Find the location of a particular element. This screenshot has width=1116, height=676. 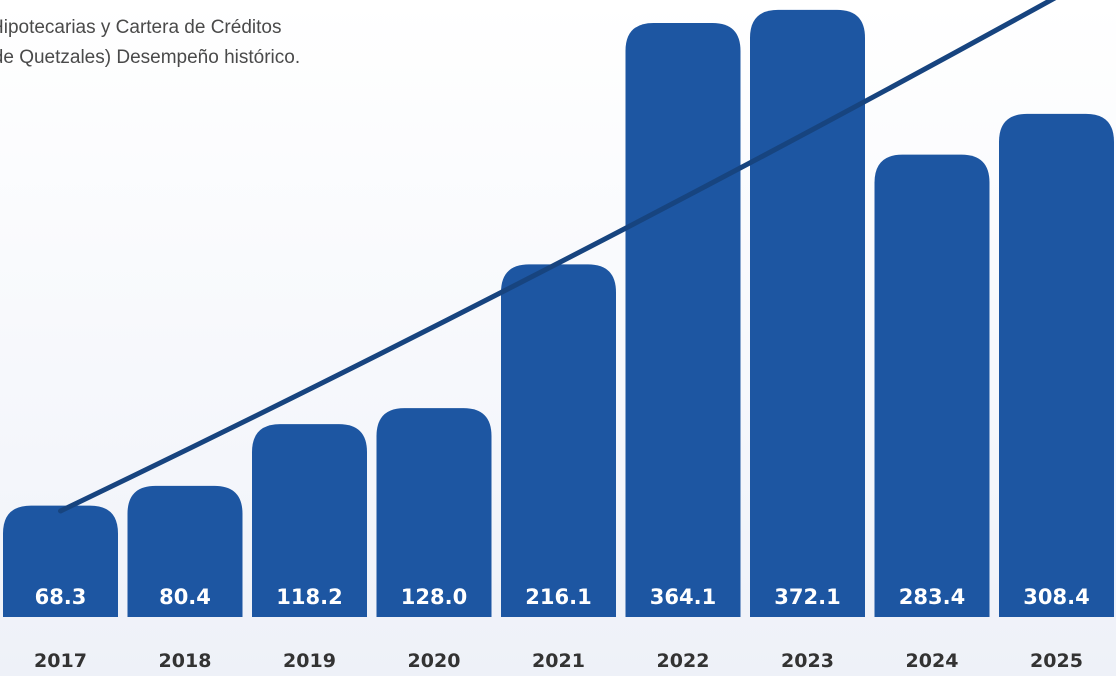

x-tick-label: 2023 is located at coordinates (807, 661).